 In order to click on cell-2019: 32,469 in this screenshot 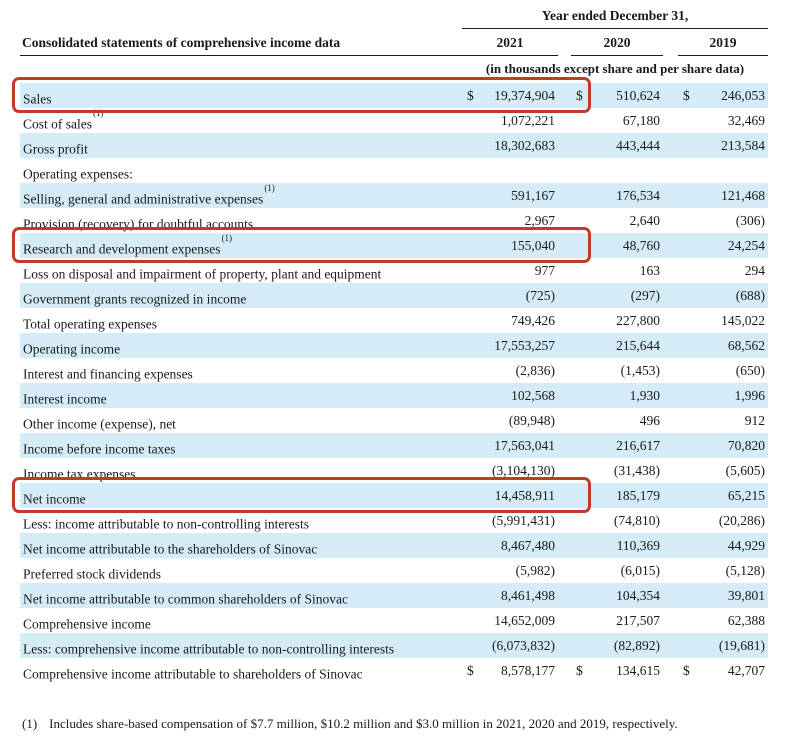, I will do `click(723, 122)`.